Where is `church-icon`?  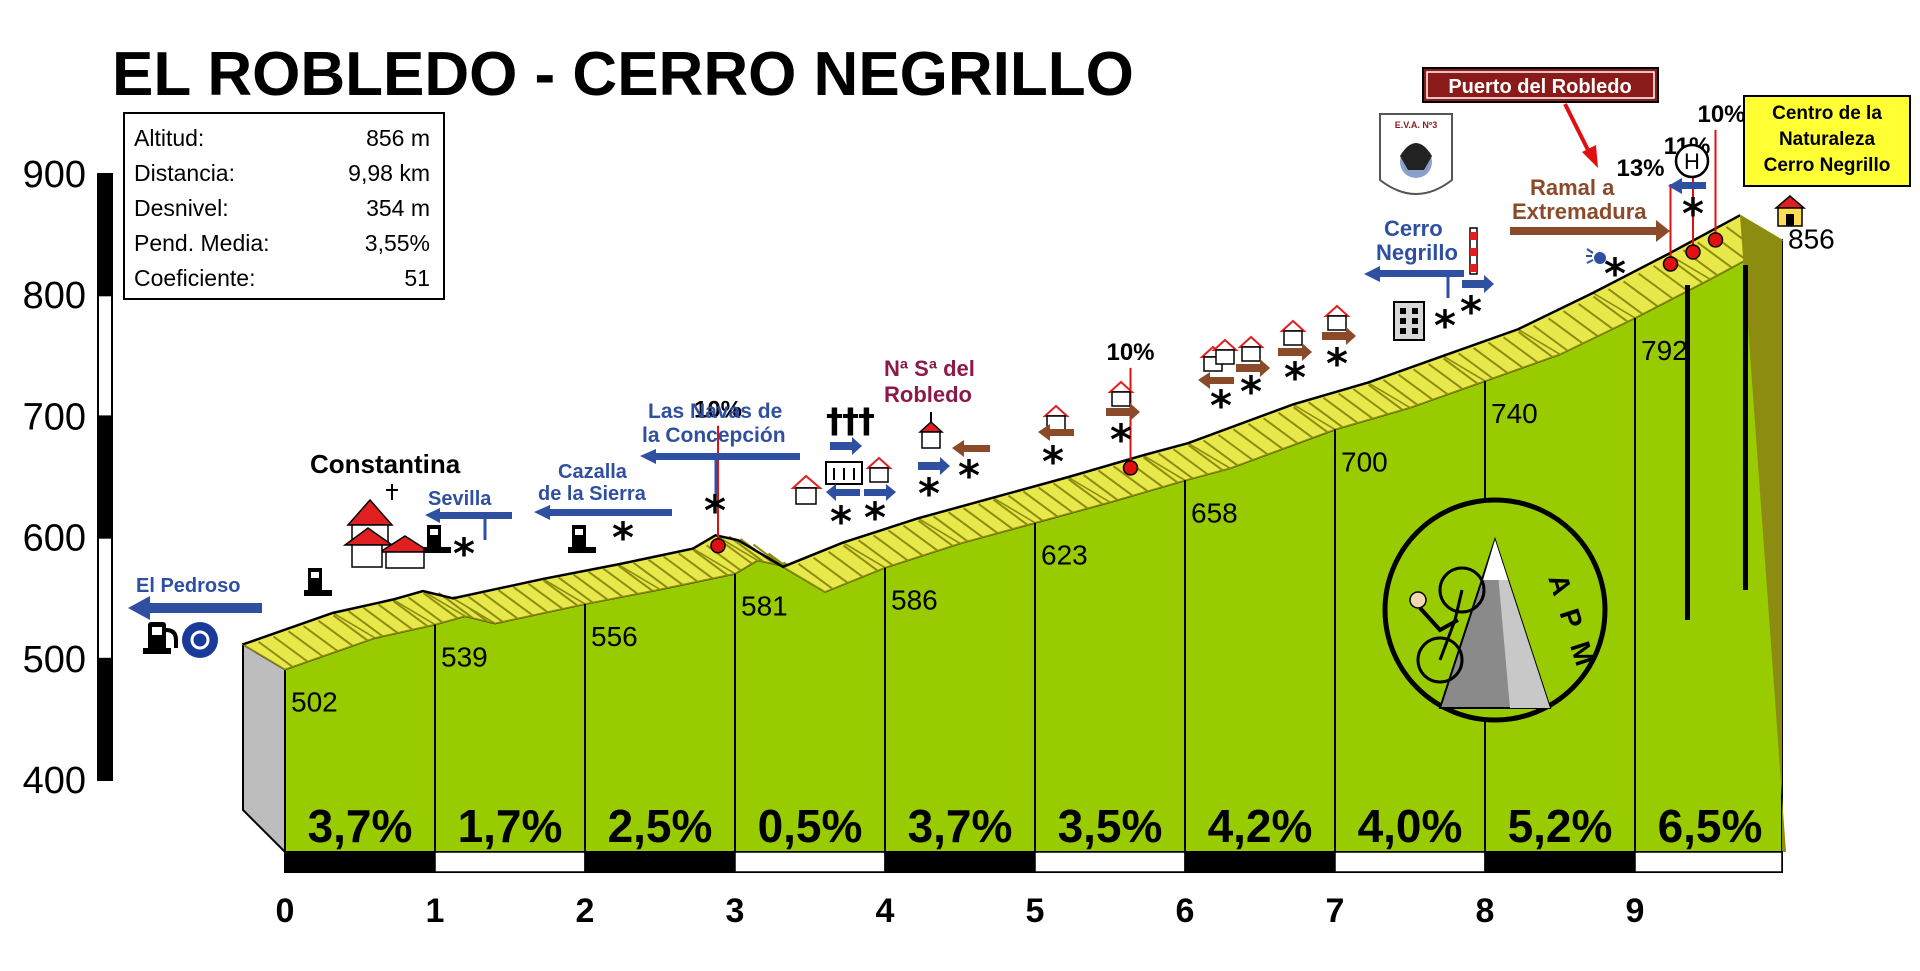 church-icon is located at coordinates (387, 526).